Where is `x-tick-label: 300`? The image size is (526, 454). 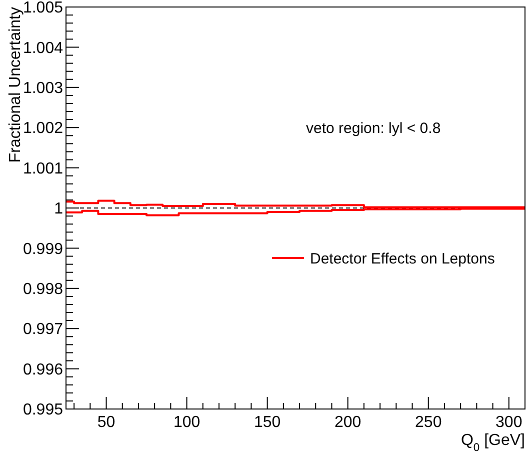
x-tick-label: 300 is located at coordinates (509, 422).